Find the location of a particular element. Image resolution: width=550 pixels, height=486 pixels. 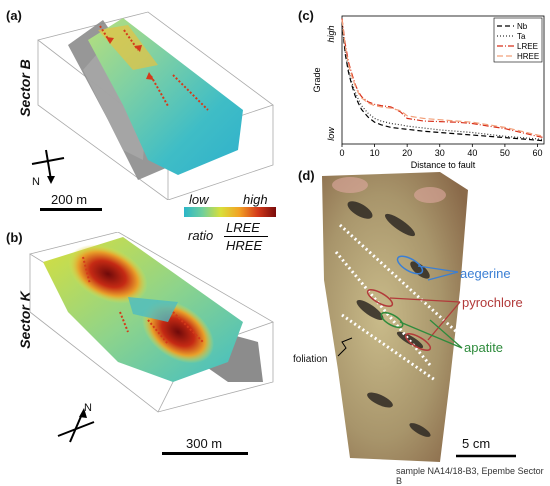

panel-d-scale-label: 5 cm is located at coordinates (476, 443).